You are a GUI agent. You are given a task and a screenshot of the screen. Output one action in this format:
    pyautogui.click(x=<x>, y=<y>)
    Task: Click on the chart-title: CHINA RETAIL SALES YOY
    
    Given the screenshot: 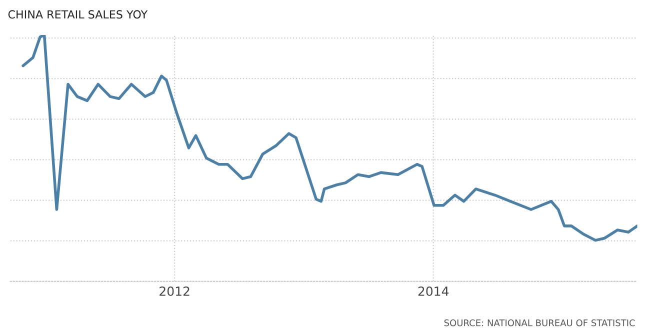 What is the action you would take?
    pyautogui.click(x=78, y=14)
    